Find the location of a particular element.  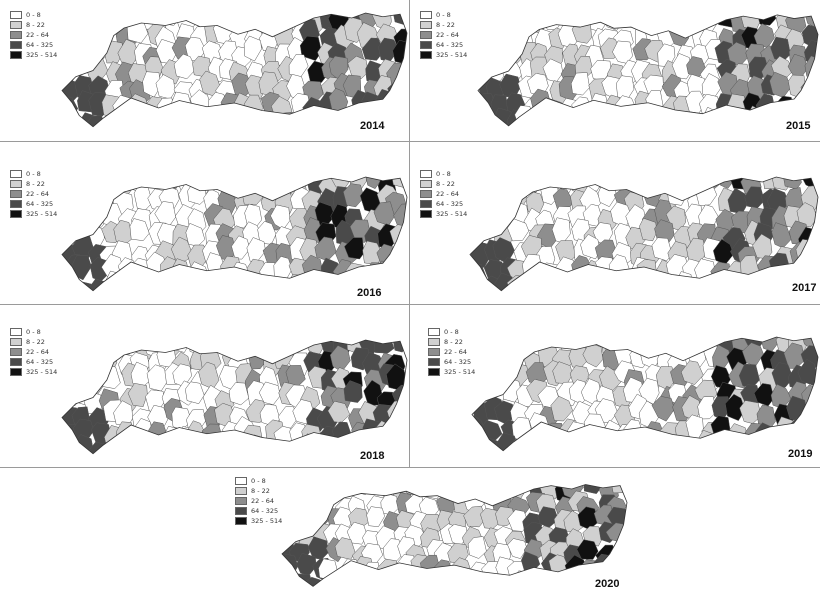

legend-item: 325 - 514 is located at coordinates (33, 372).